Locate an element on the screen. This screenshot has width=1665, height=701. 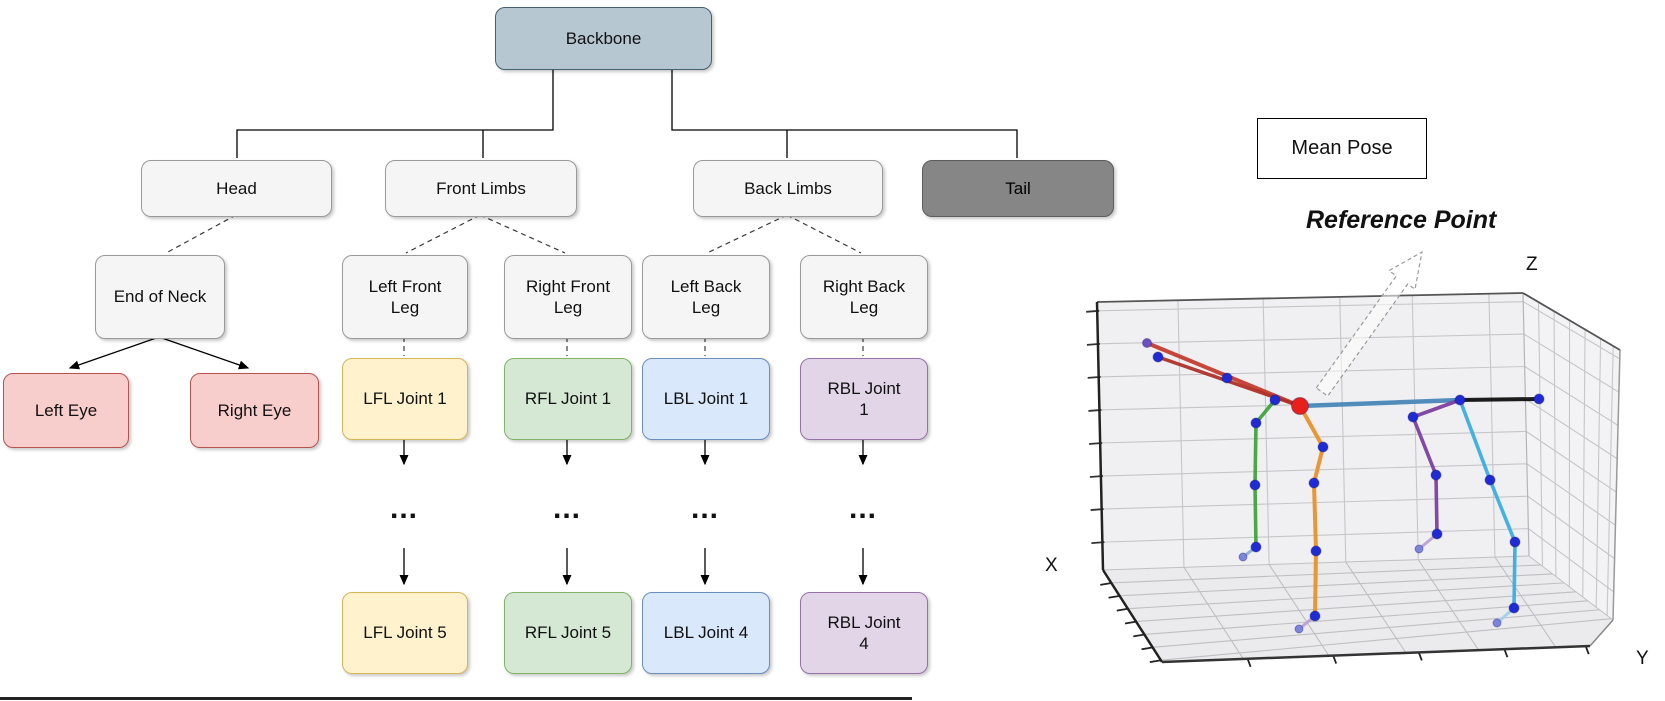
node-rfl-joint-1: RFL Joint 1 is located at coordinates (568, 399).